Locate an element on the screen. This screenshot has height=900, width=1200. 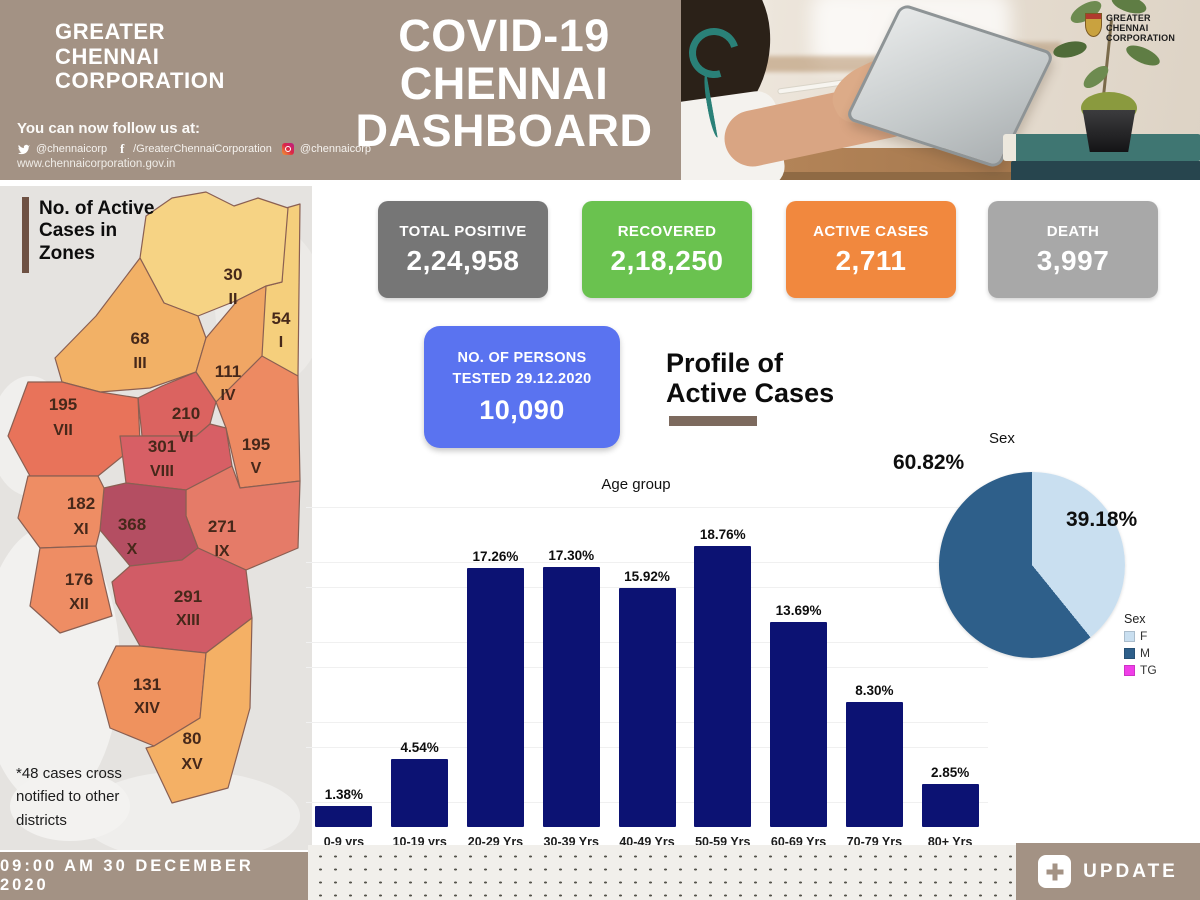
tested-card: NO. OF PERSONS TESTED 29.12.2020 10,090 is located at coordinates (522, 387).